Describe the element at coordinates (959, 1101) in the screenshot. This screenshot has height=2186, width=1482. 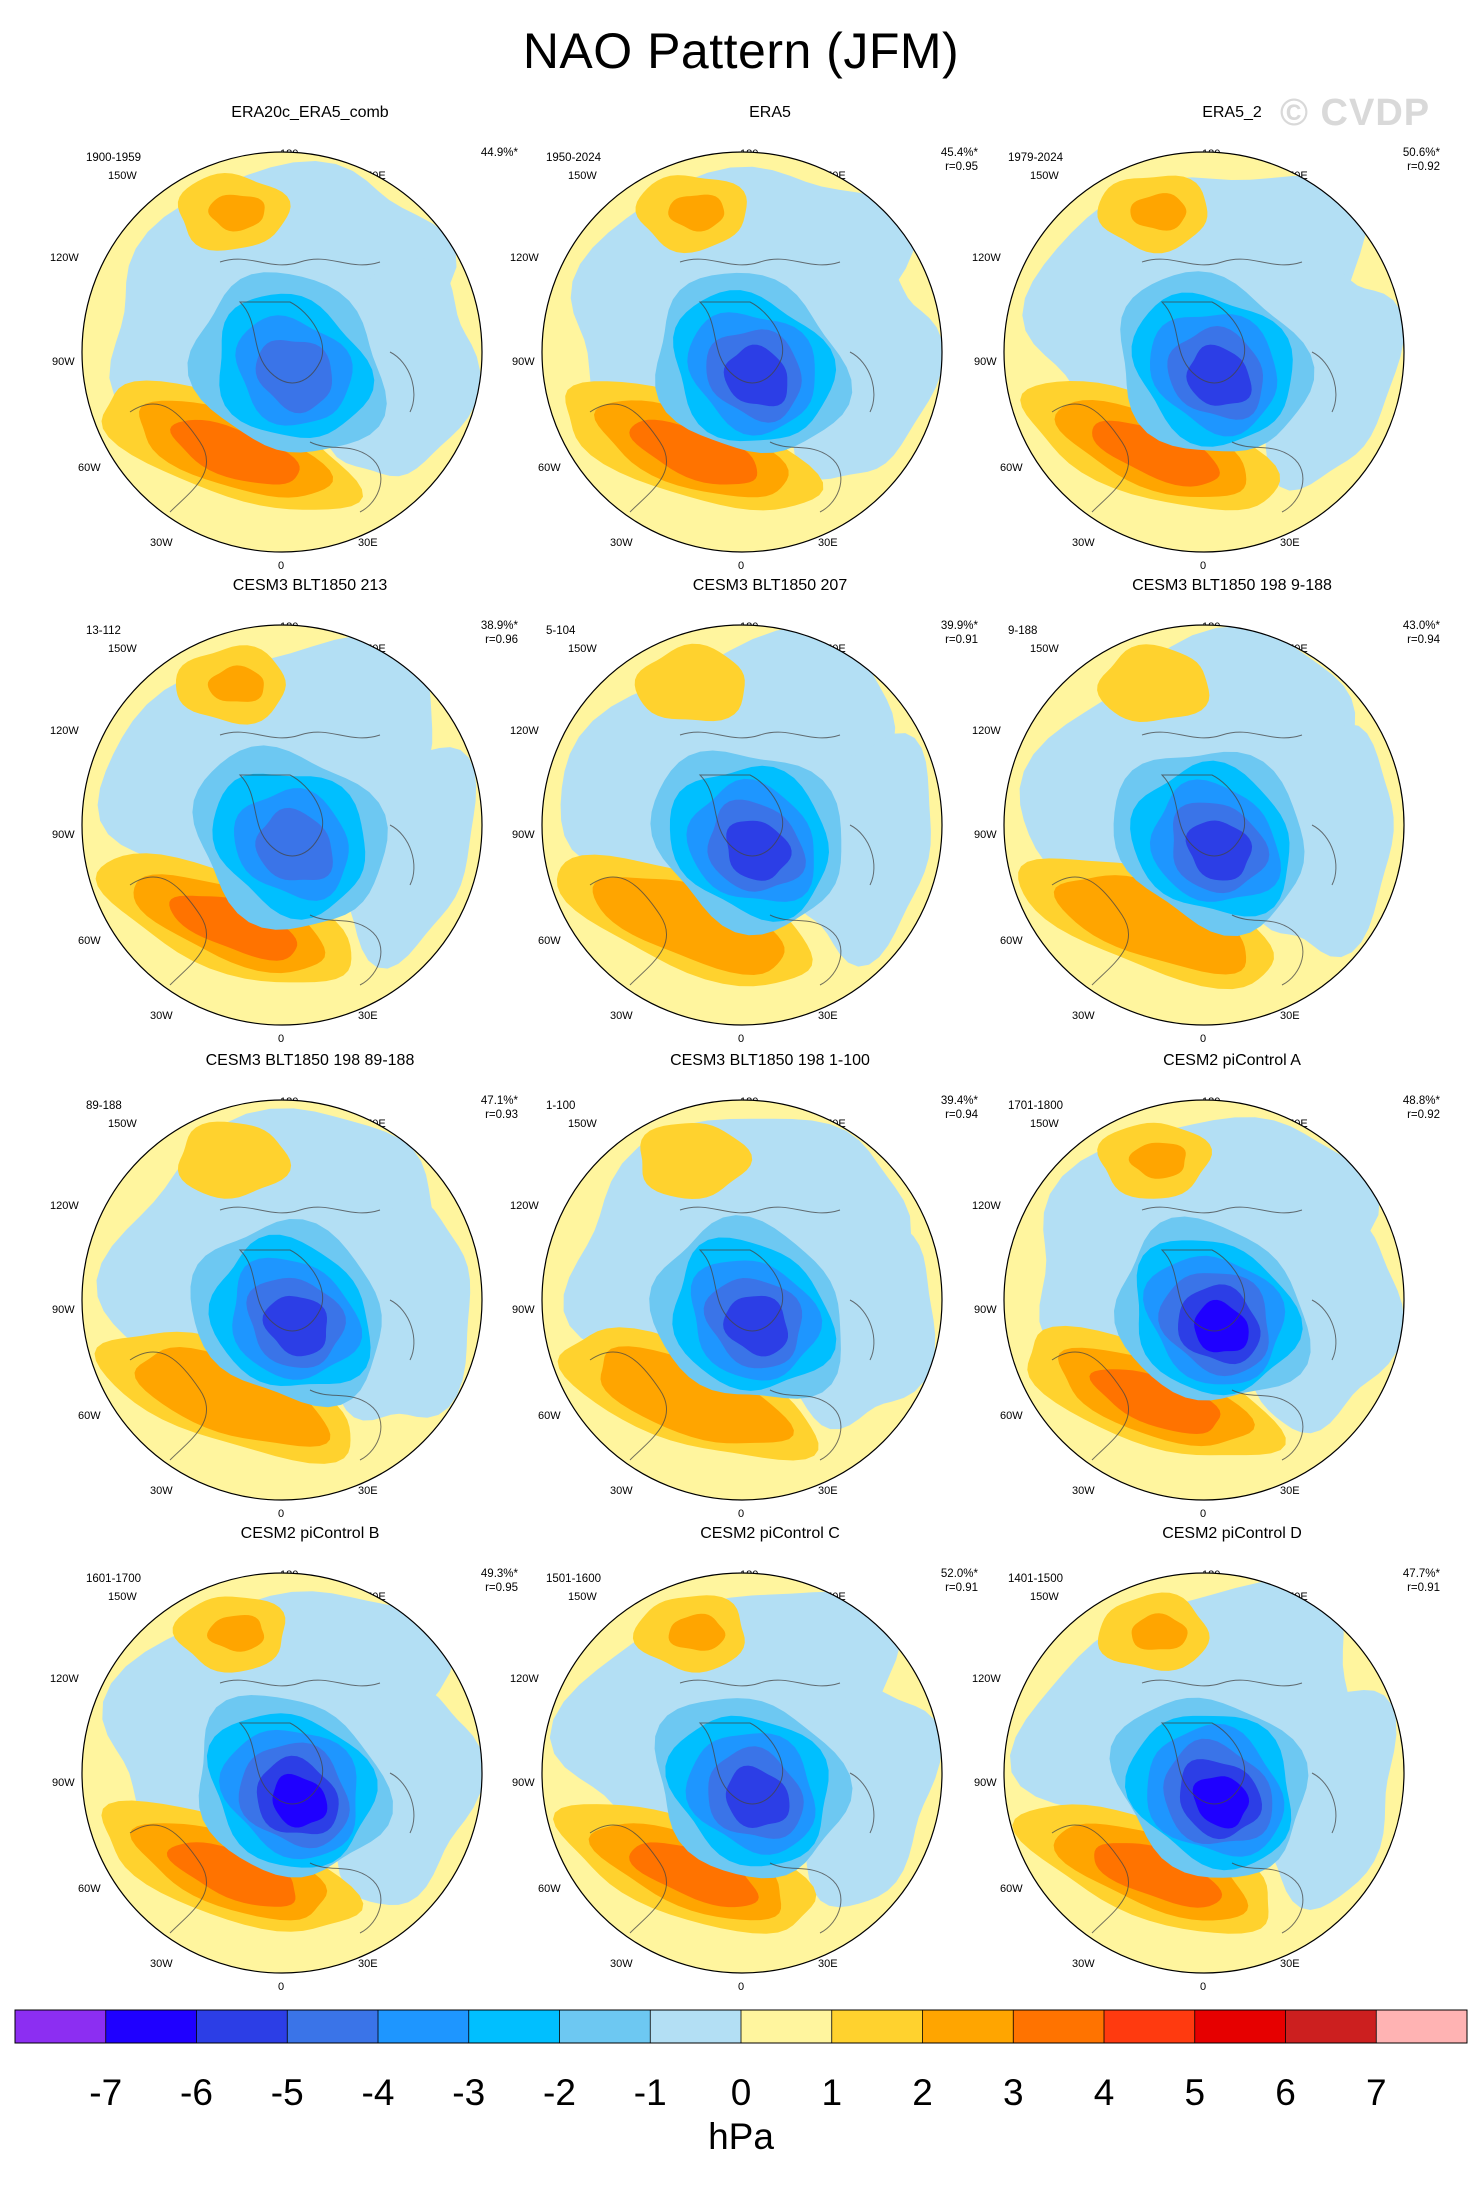
I see `explained-variance: 39.4%*` at that location.